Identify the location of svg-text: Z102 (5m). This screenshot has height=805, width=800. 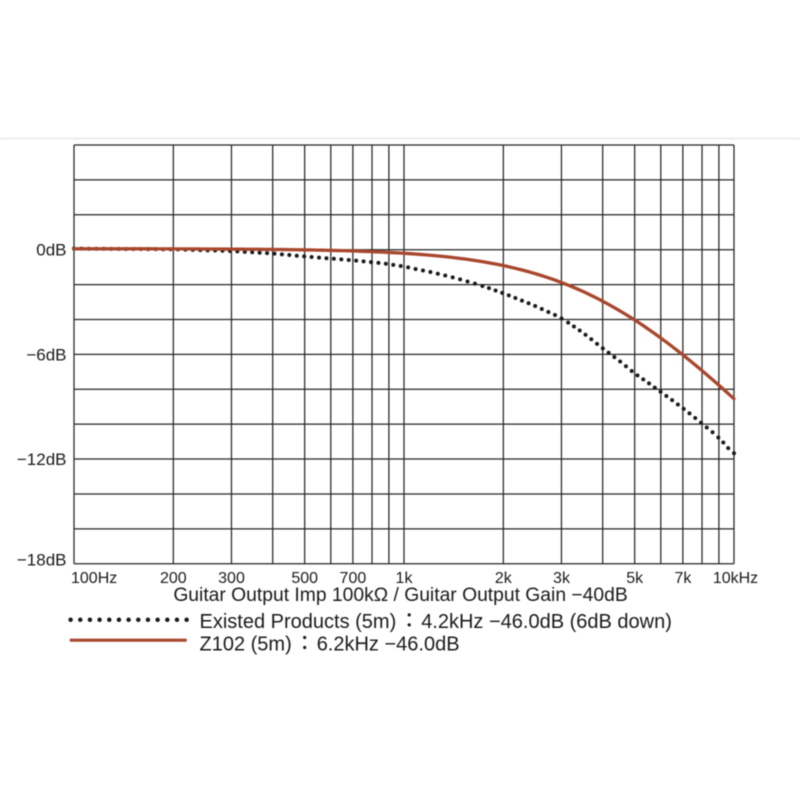
(246, 644).